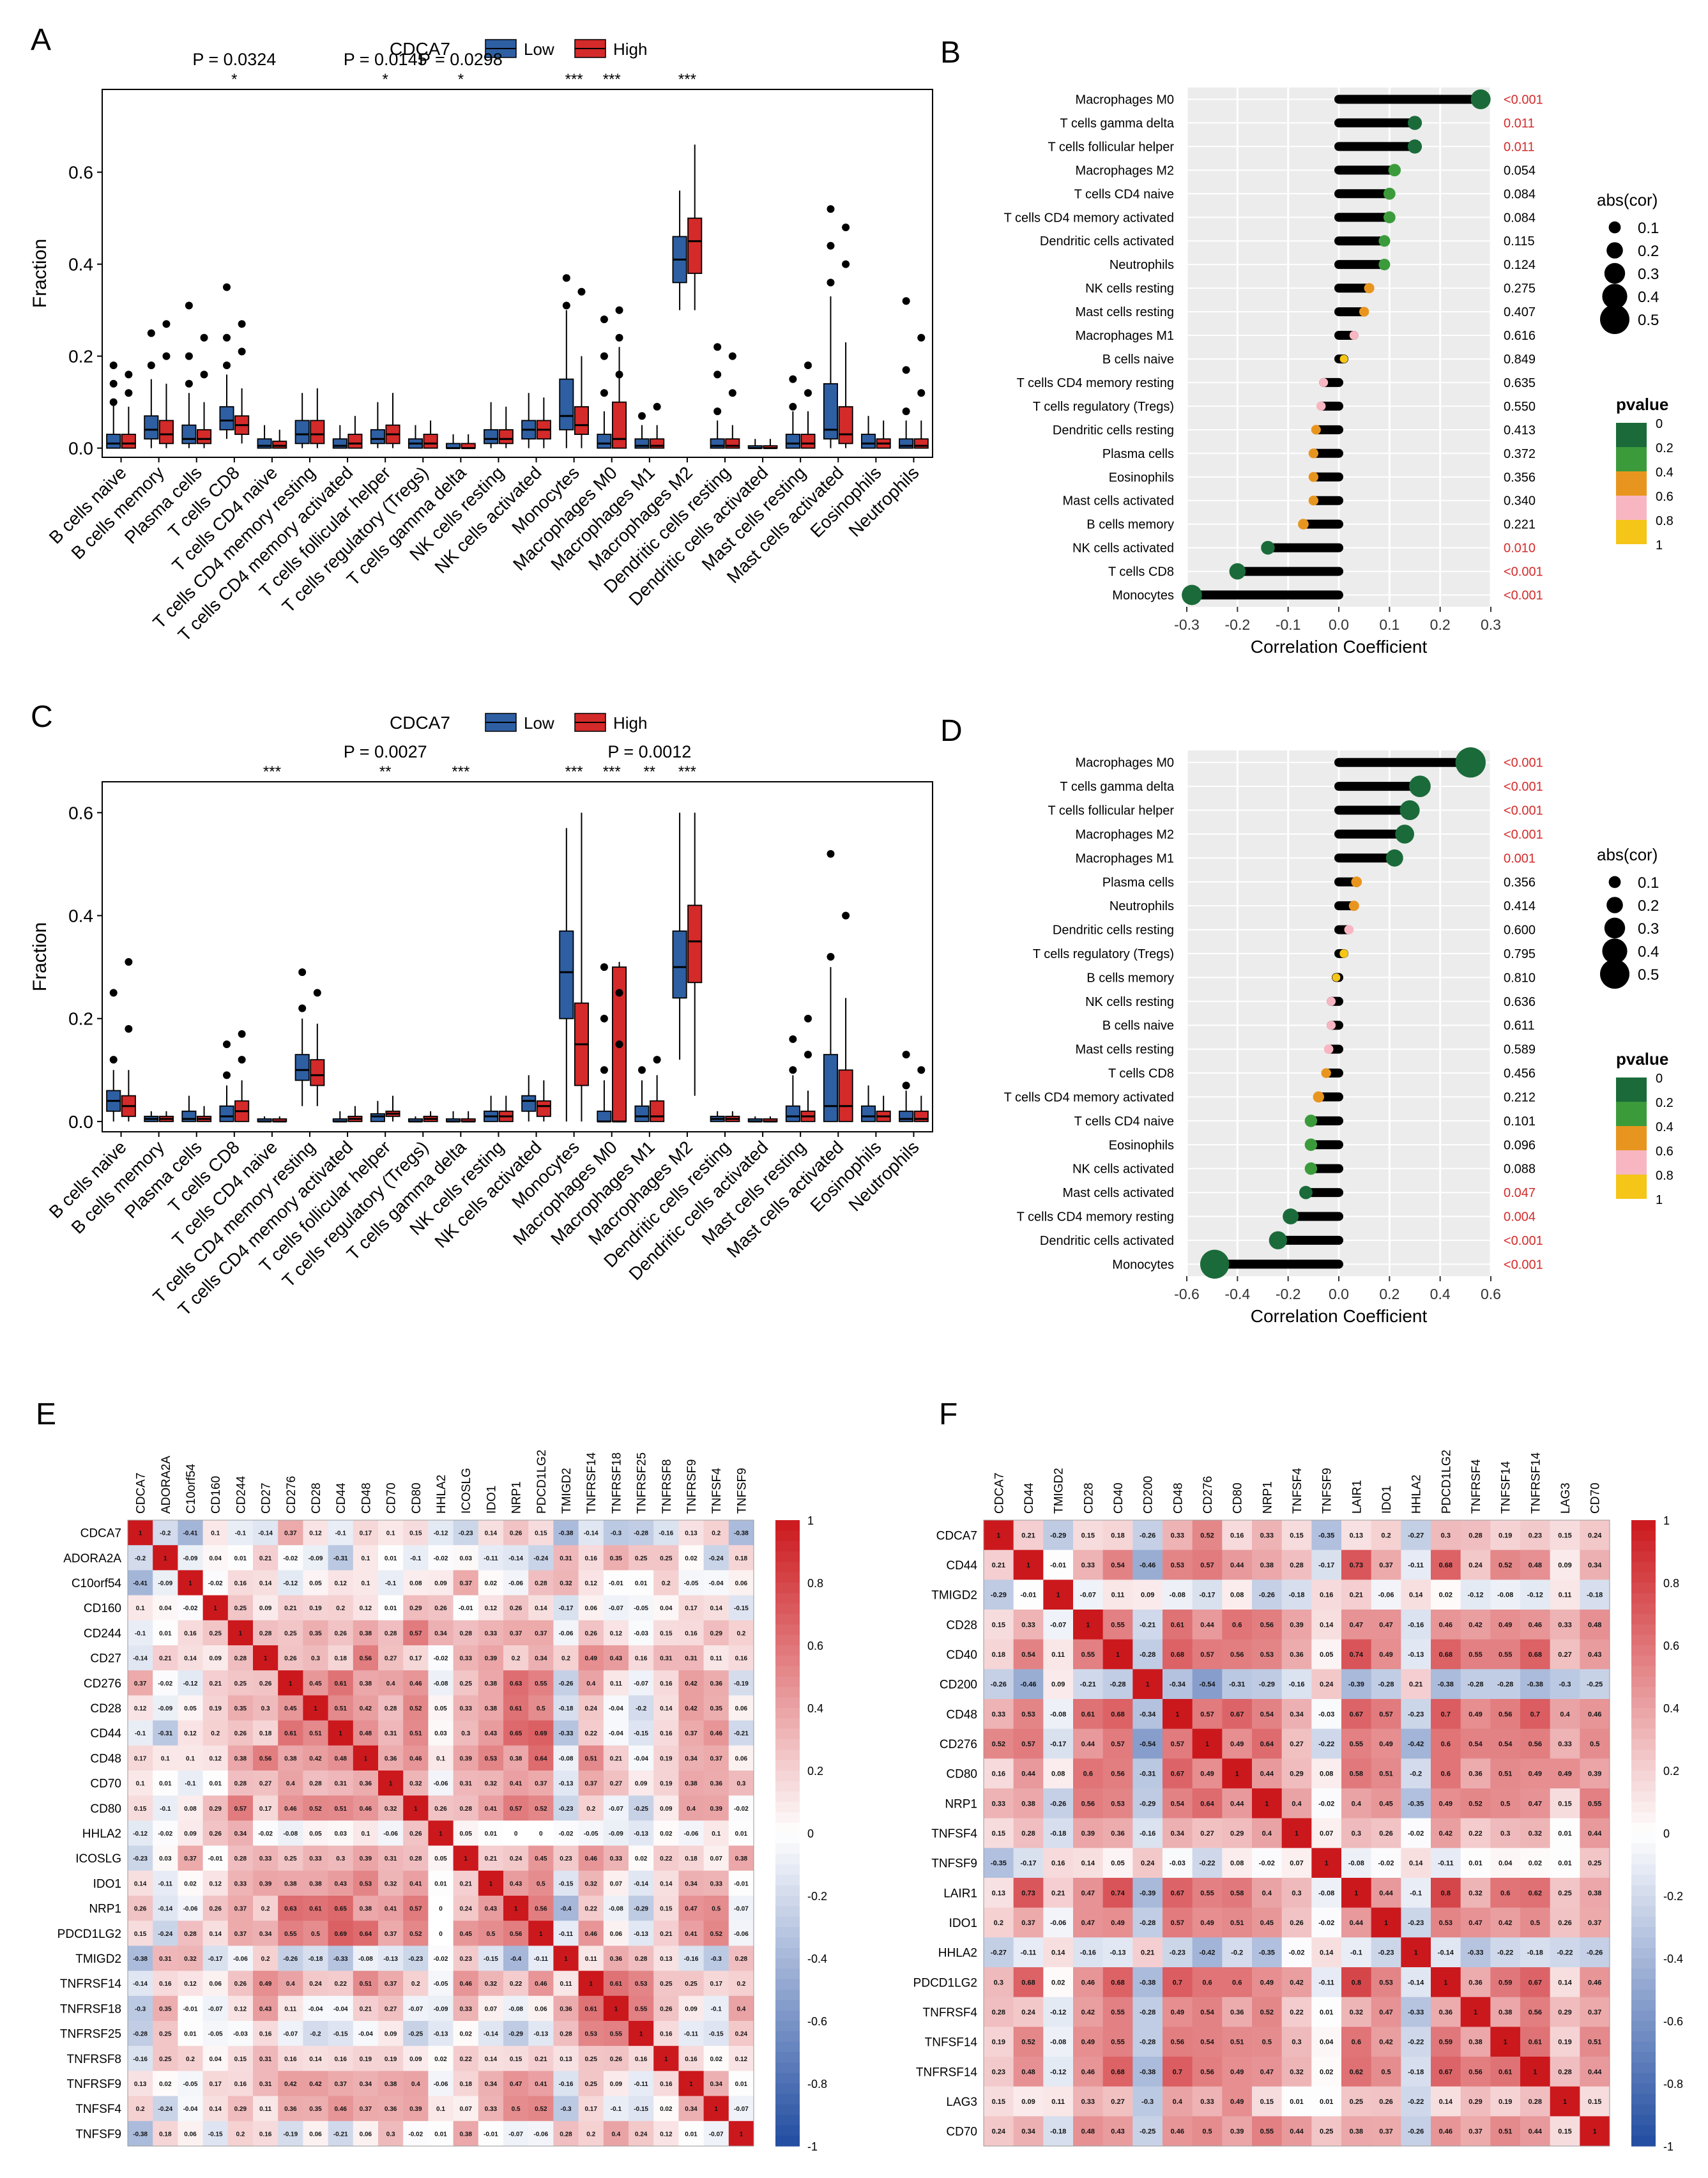 The width and height of the screenshot is (1708, 2178). Describe the element at coordinates (191, 1684) in the screenshot. I see `heatmap-cell-value: -0.12` at that location.